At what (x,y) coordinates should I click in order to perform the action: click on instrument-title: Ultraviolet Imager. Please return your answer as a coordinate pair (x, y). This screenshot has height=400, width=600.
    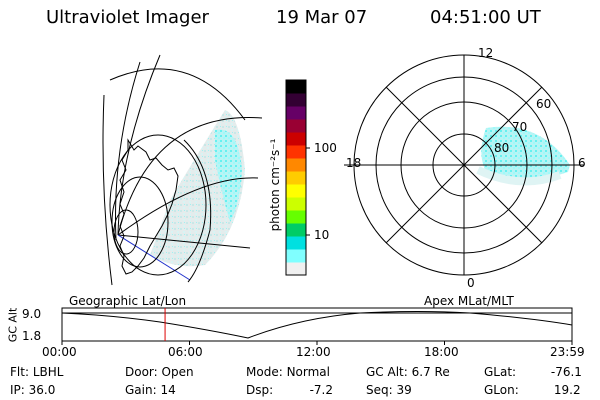
    Looking at the image, I should click on (127, 17).